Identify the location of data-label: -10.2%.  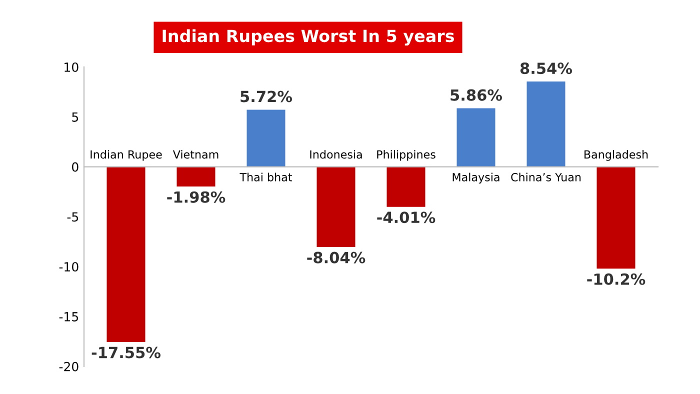
(616, 279).